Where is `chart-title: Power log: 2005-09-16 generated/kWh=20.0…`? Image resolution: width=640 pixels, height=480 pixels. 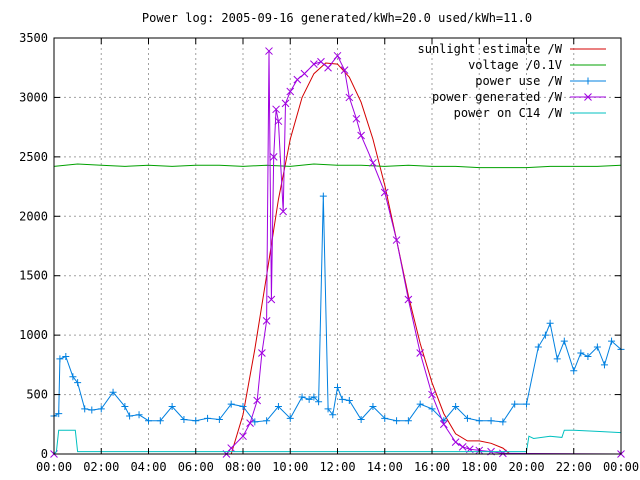 chart-title: Power log: 2005-09-16 generated/kWh=20.0… is located at coordinates (337, 18).